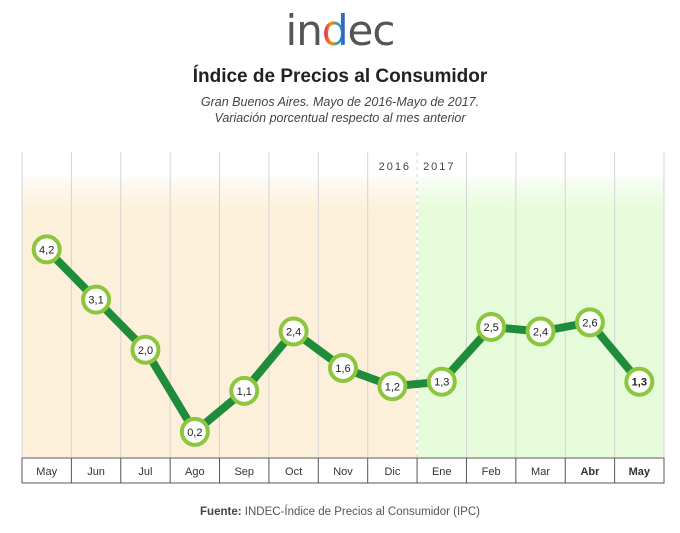 The width and height of the screenshot is (680, 533). Describe the element at coordinates (340, 30) in the screenshot. I see `indec-logo: indec` at that location.